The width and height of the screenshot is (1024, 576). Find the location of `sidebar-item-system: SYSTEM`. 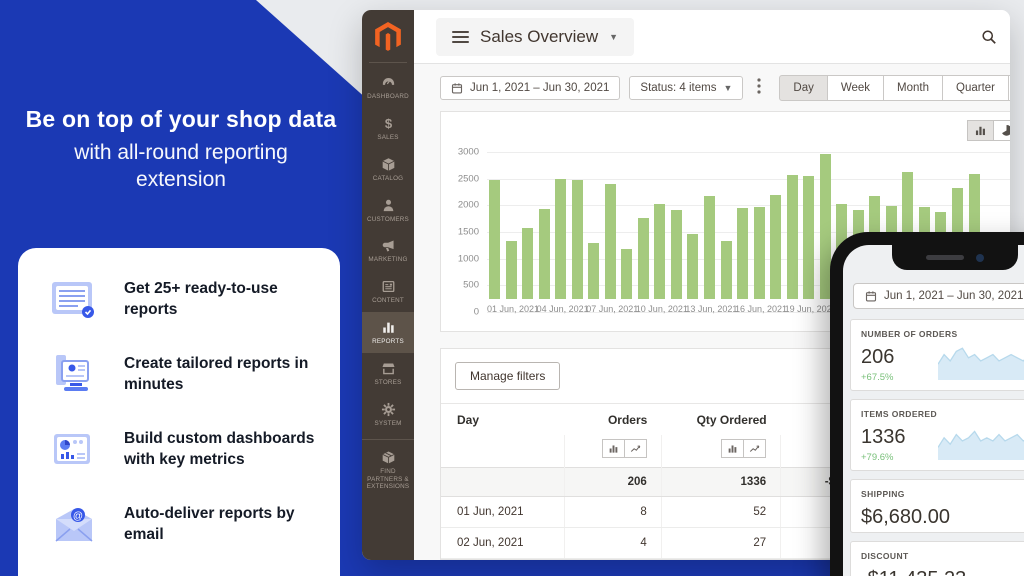

sidebar-item-system: SYSTEM is located at coordinates (388, 414).